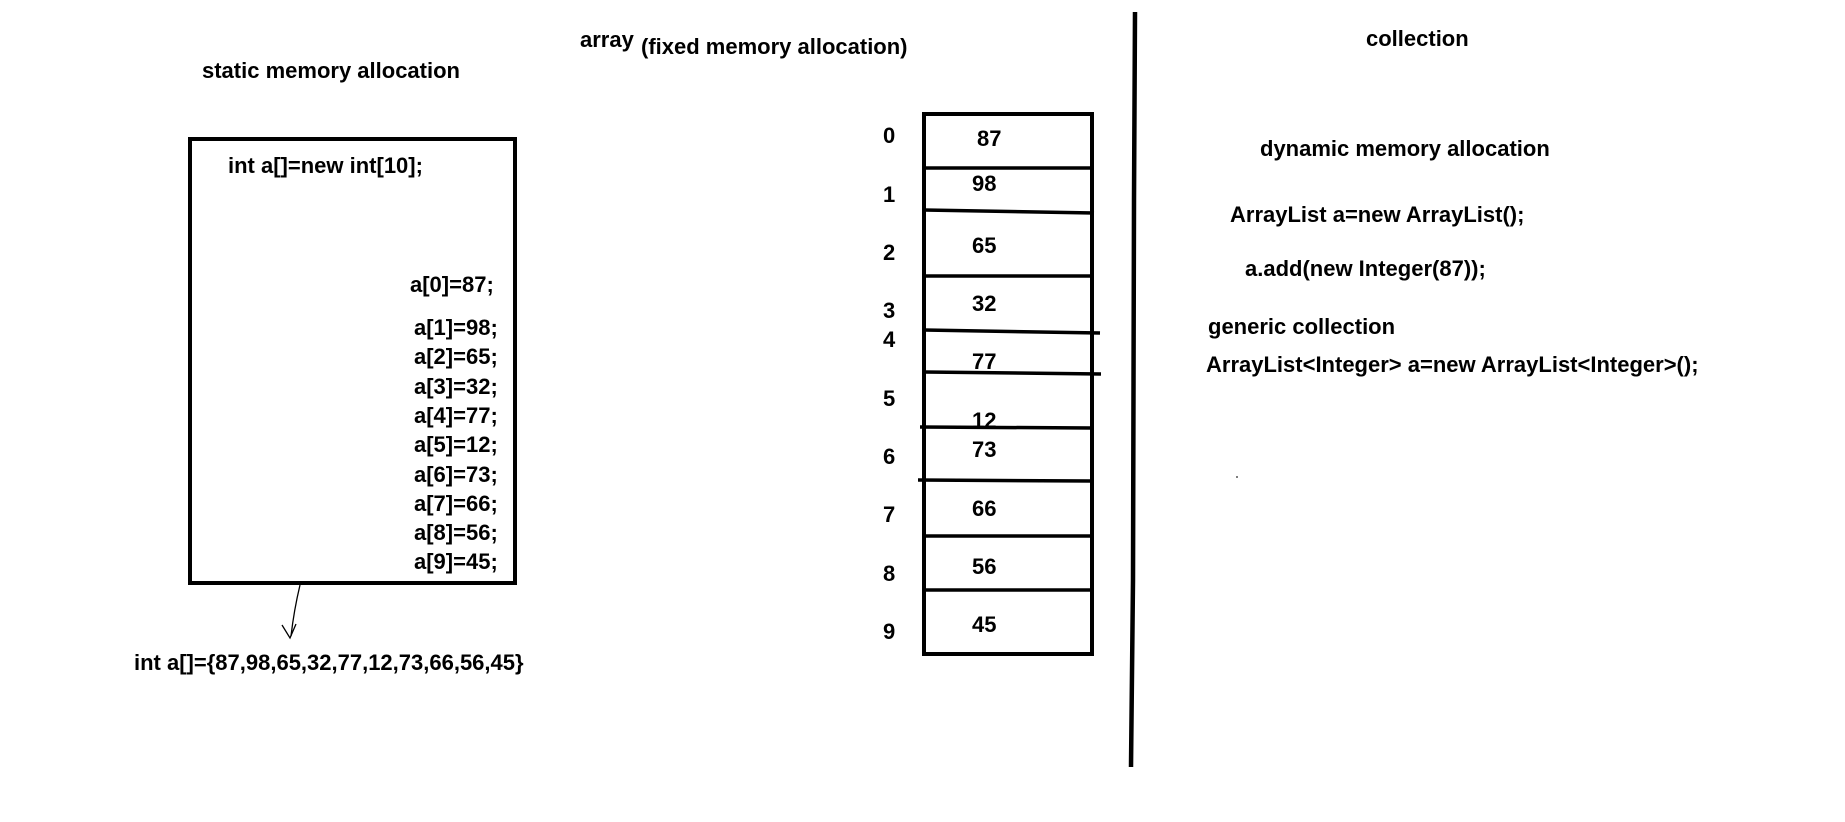 This screenshot has width=1845, height=822. I want to click on cell-value: 65, so click(984, 245).